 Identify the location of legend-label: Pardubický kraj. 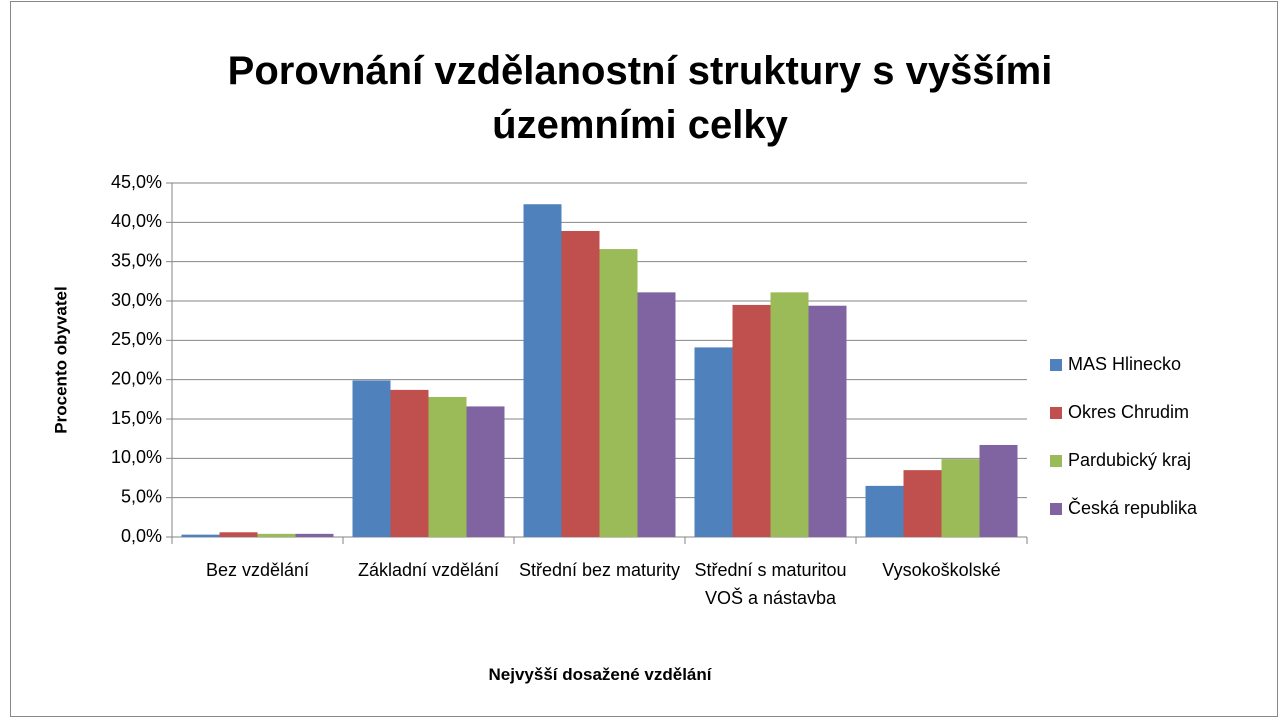
(1129, 460).